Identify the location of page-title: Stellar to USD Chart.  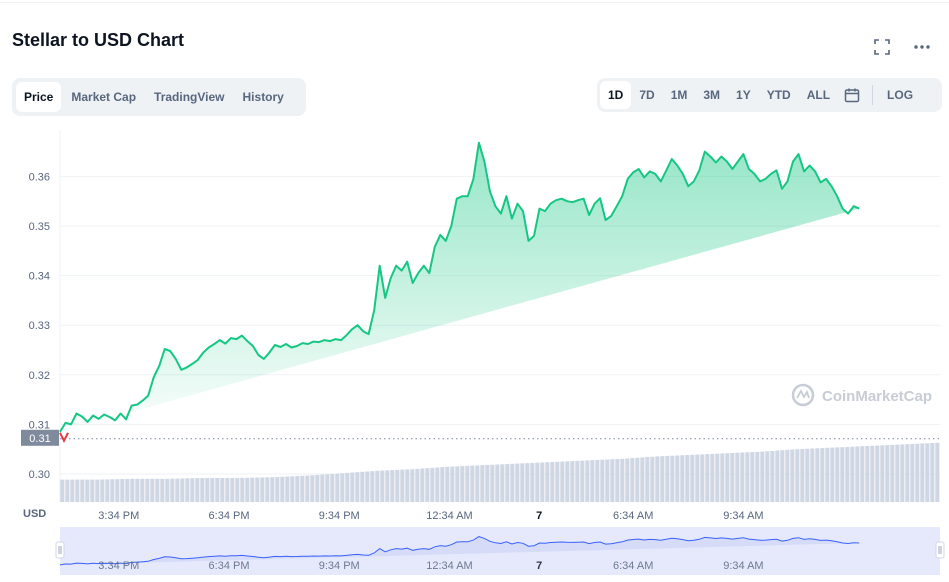
(98, 40).